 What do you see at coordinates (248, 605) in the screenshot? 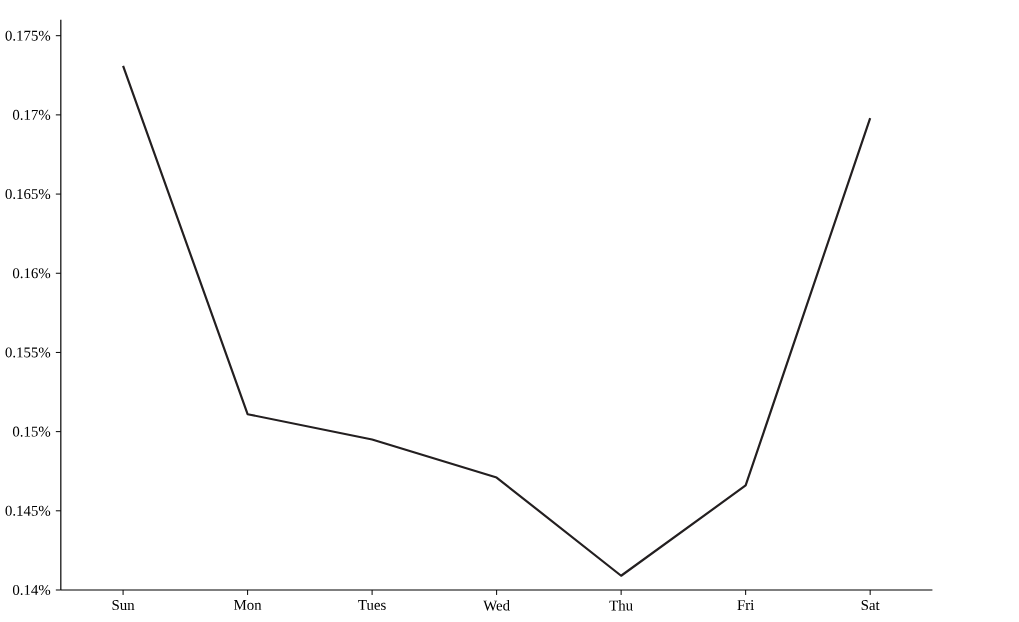
I see `x-tick-label: Mon` at bounding box center [248, 605].